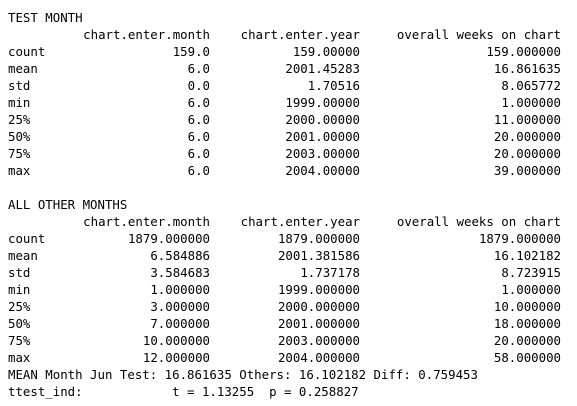 The image size is (577, 406). I want to click on table-cell: 12.000000, so click(176, 357).